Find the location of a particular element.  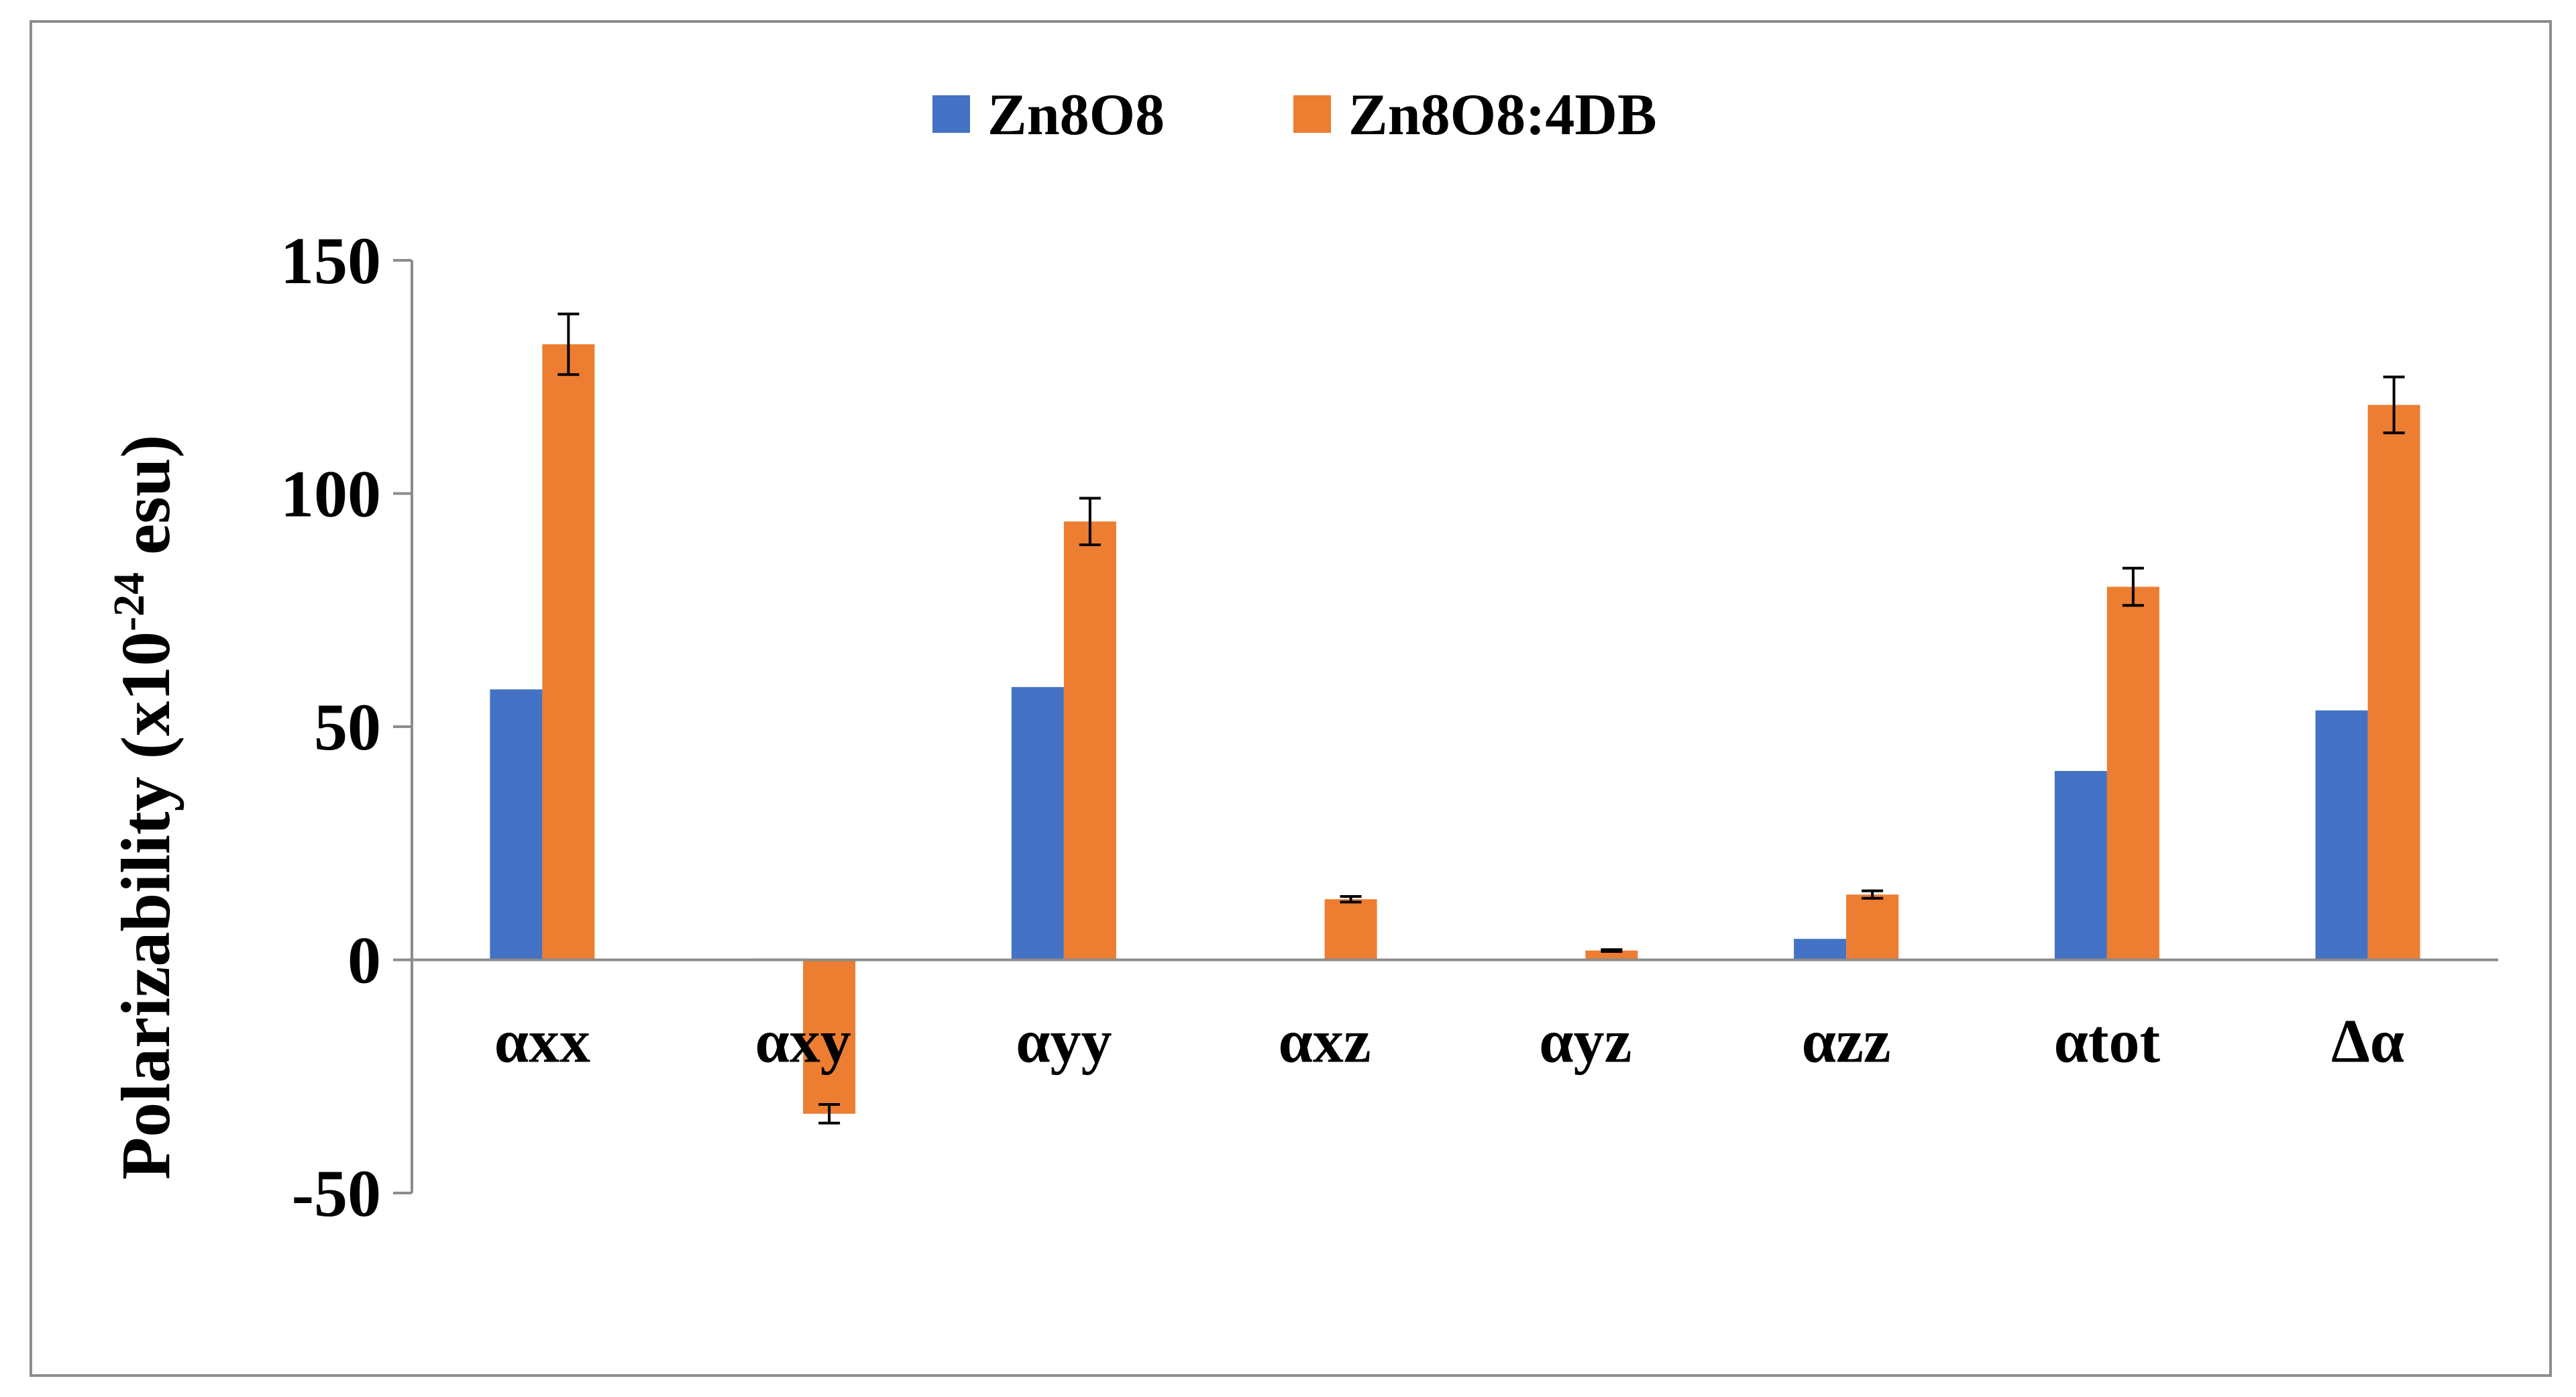

legend: Zn8O8 Zn8O8:4DB is located at coordinates (1294, 115).